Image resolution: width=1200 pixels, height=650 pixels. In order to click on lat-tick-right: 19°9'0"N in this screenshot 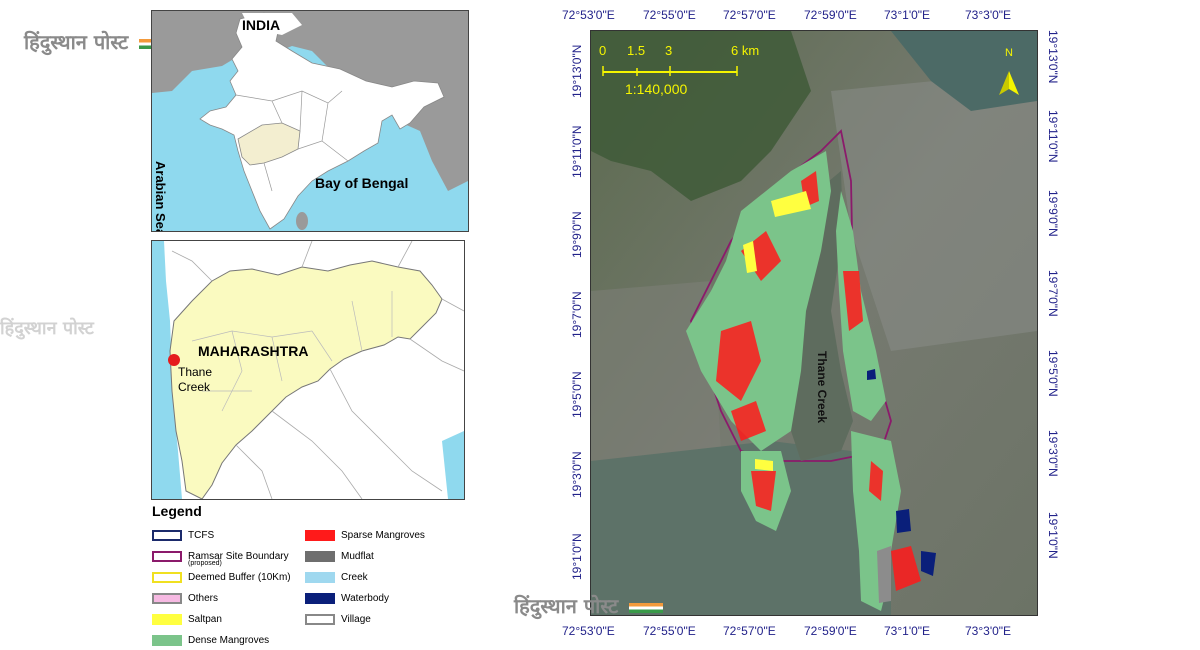, I will do `click(1053, 213)`.